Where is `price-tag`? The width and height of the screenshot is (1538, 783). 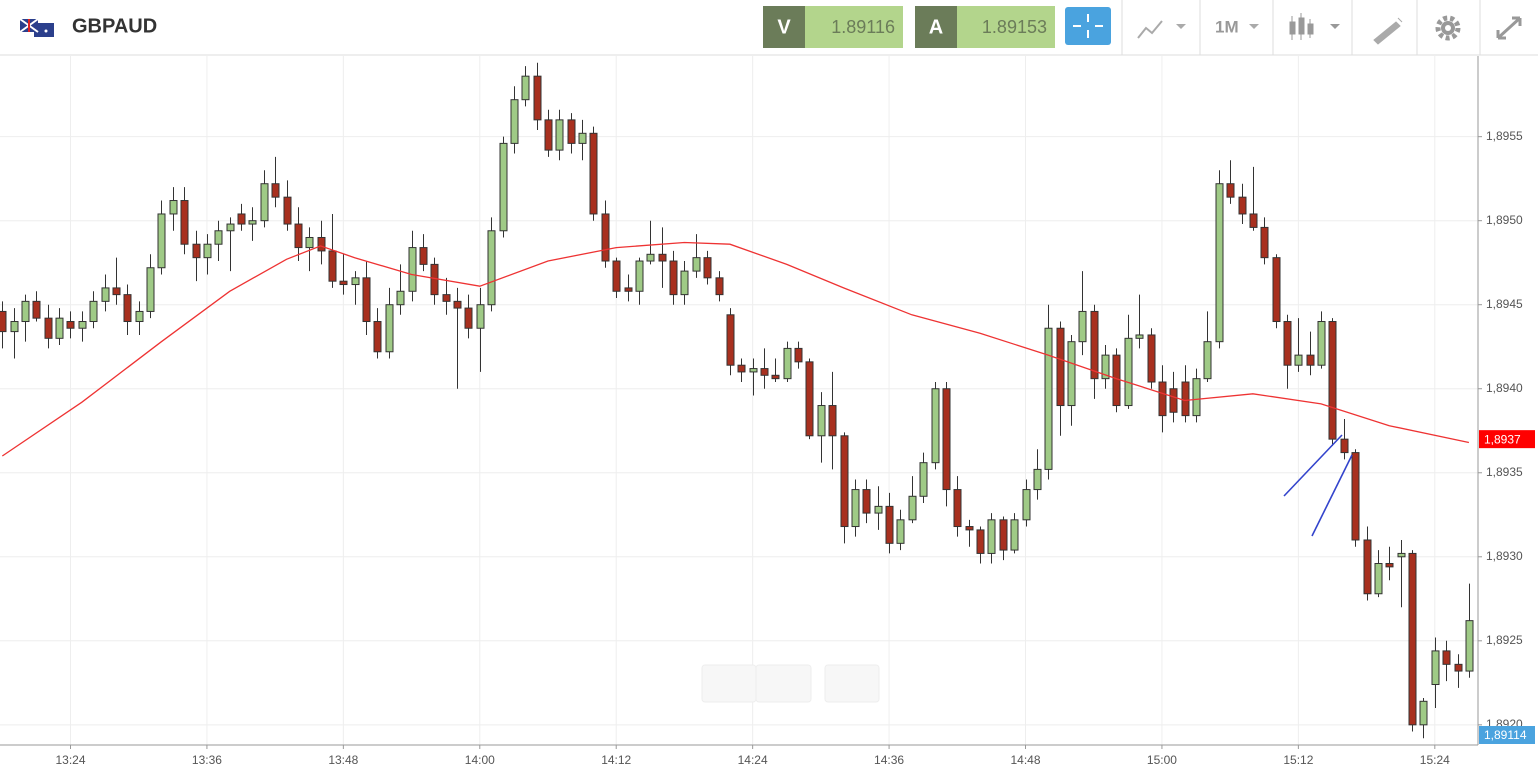 price-tag is located at coordinates (1507, 735).